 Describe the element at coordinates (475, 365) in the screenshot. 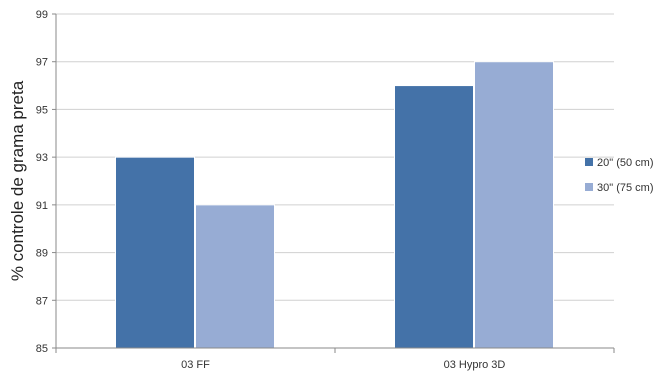

I see `x-tick-label: 03 Hypro 3D` at that location.